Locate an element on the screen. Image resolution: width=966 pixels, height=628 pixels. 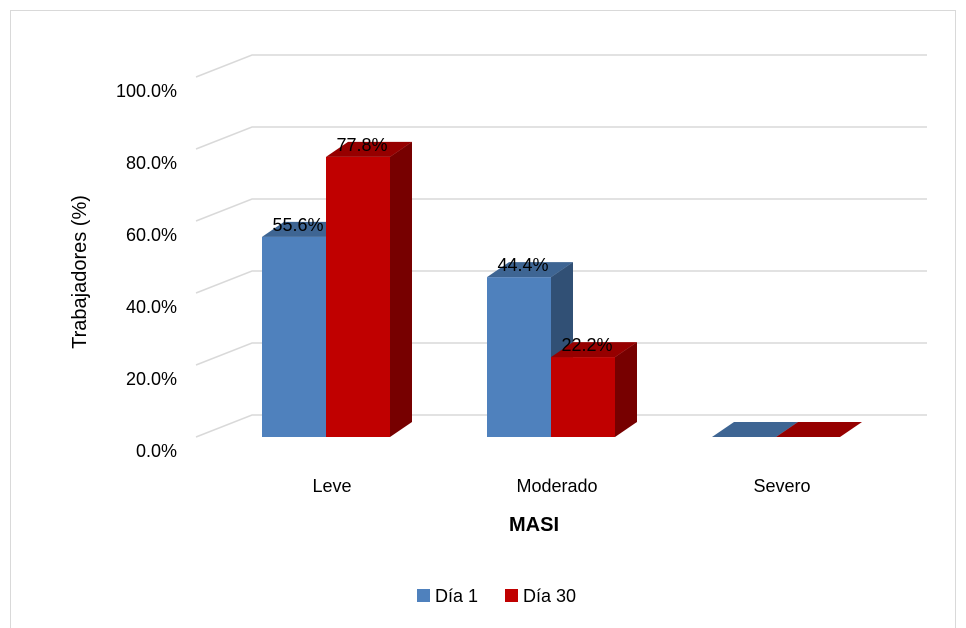
y-tick-label: 60.0% is located at coordinates (151, 235).